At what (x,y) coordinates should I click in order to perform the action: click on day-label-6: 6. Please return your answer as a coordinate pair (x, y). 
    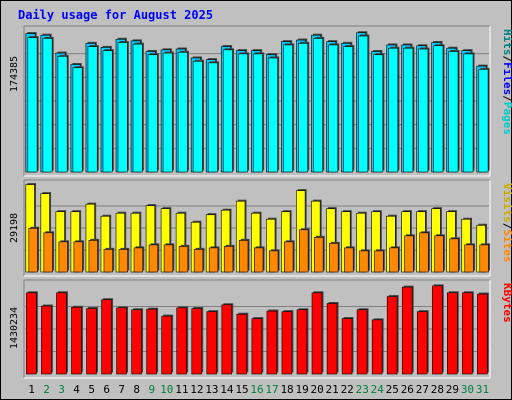
    Looking at the image, I should click on (106, 389).